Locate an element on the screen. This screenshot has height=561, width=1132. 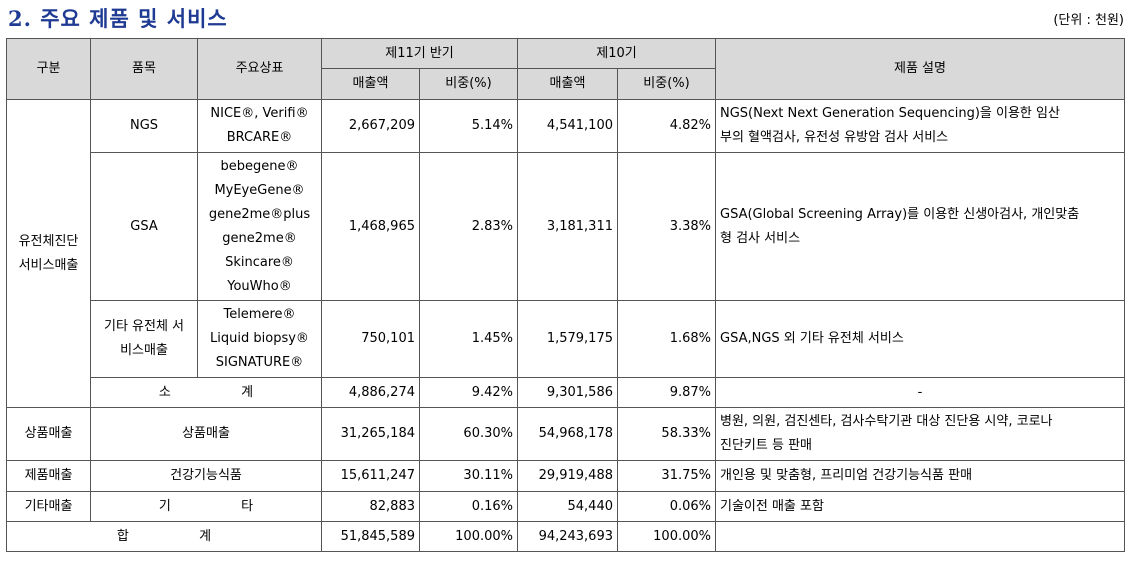
product-category: 제품매출 is located at coordinates (48, 476).